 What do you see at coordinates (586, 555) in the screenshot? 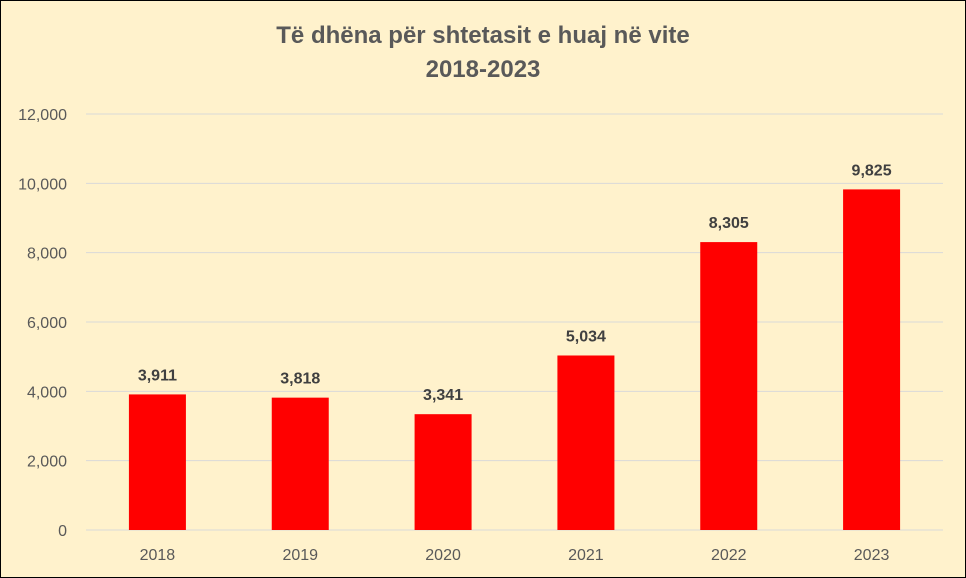
I see `x-tick-label: 2021` at bounding box center [586, 555].